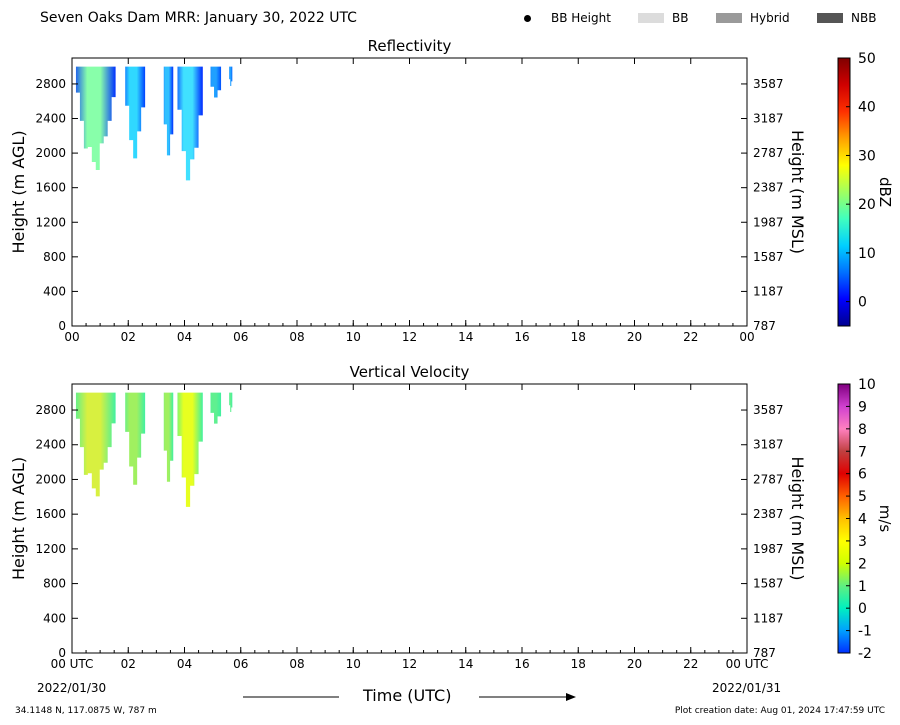 This screenshot has width=900, height=725. What do you see at coordinates (885, 519) in the screenshot?
I see `colorbar-label: m/s` at bounding box center [885, 519].